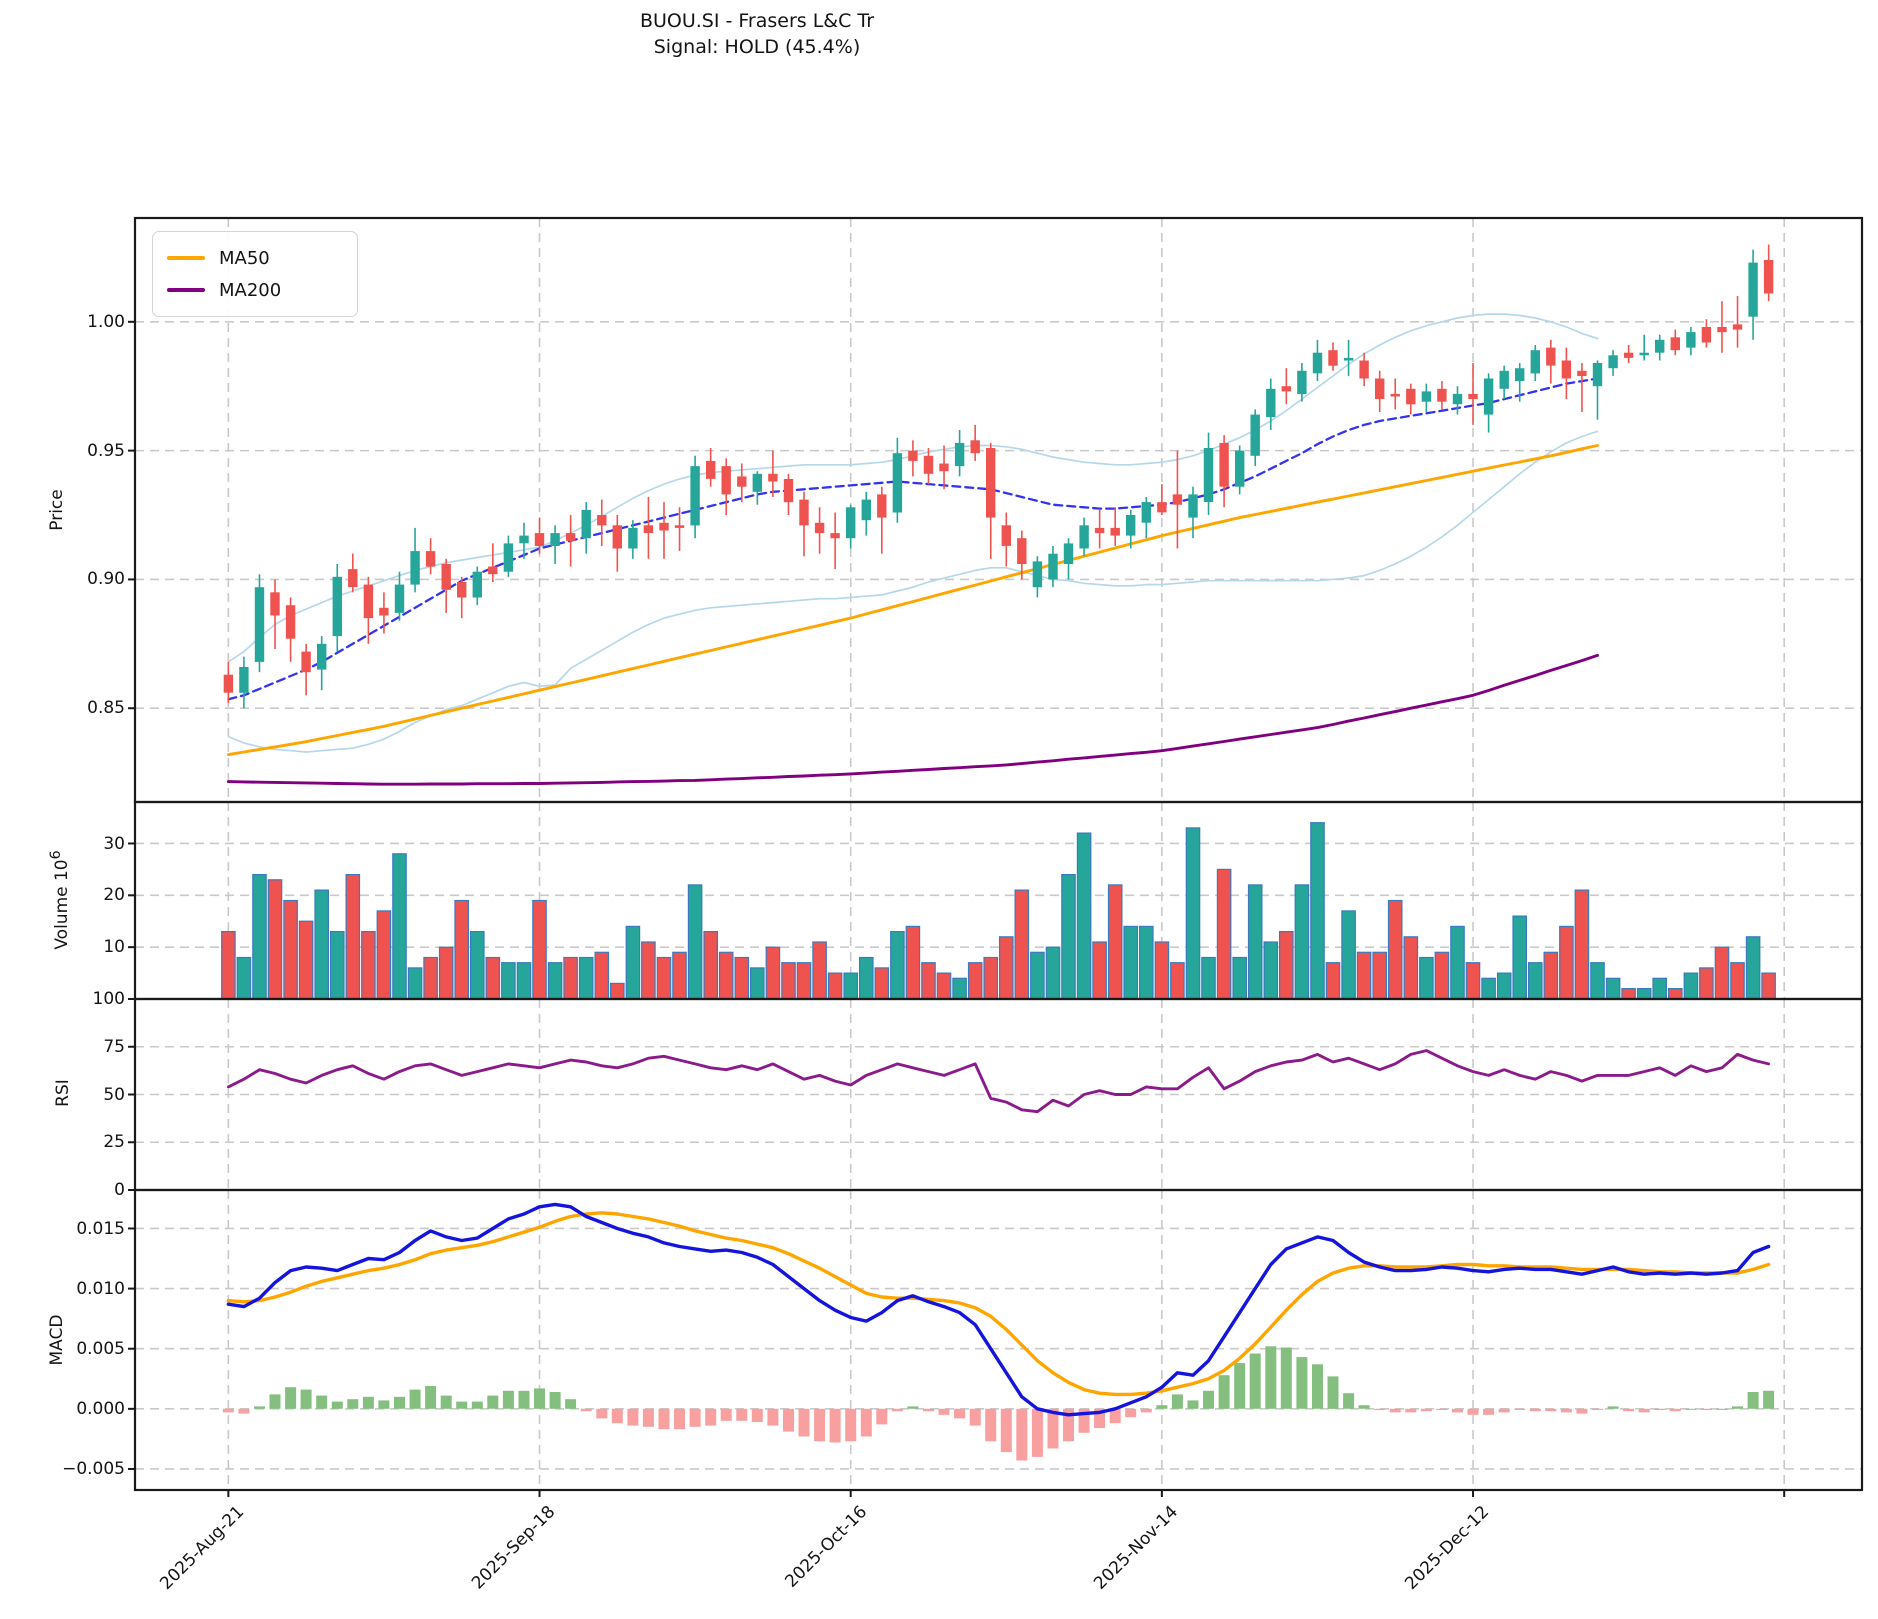 The height and width of the screenshot is (1619, 1878). What do you see at coordinates (114, 1046) in the screenshot?
I see `y-tick-label-rsi: 75` at bounding box center [114, 1046].